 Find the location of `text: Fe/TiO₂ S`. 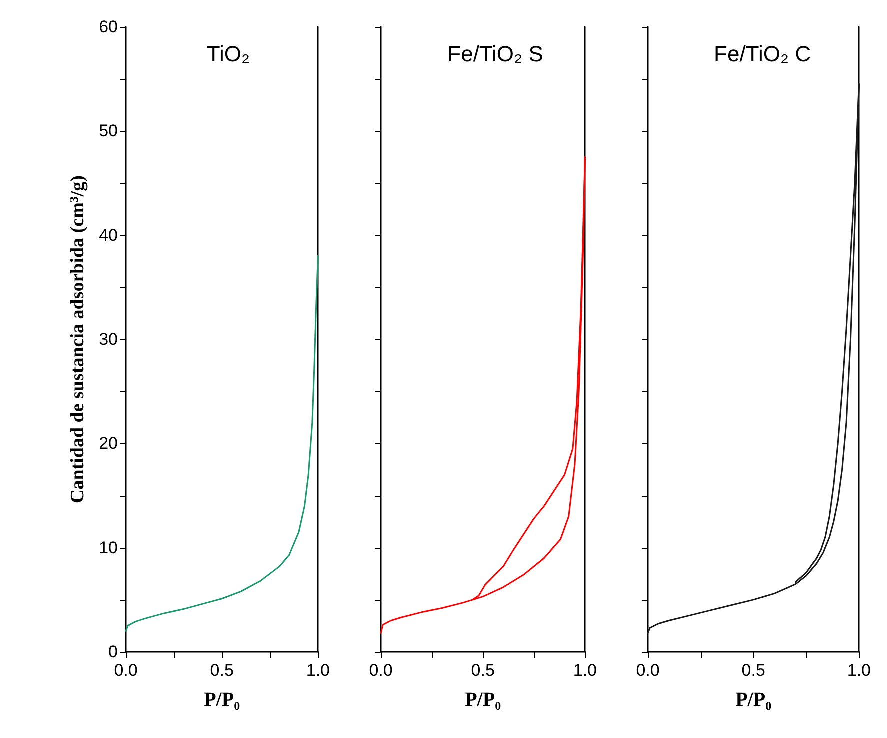

text: Fe/TiO₂ S is located at coordinates (496, 54).